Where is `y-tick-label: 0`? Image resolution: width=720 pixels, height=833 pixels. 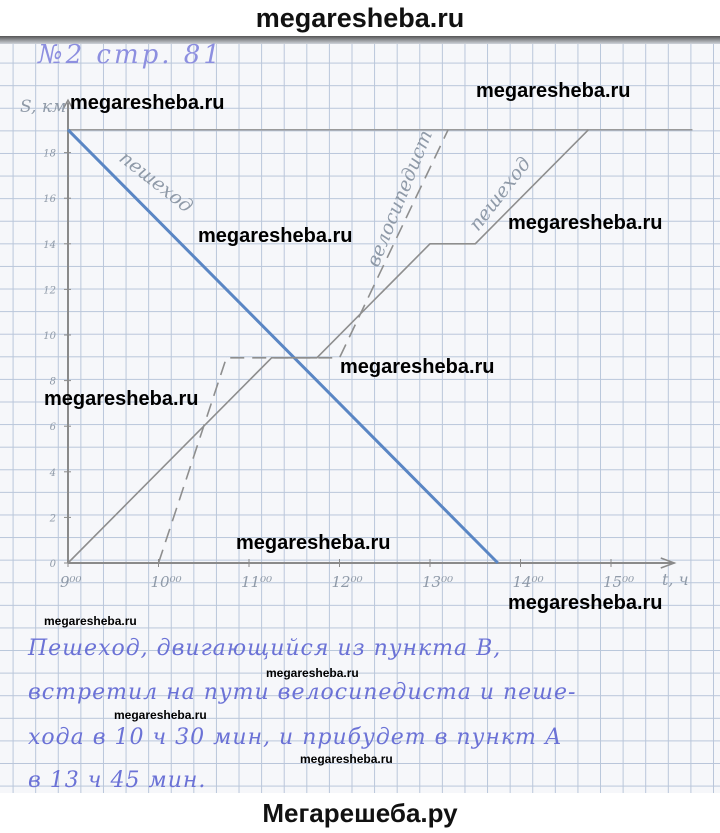 y-tick-label: 0 is located at coordinates (53, 564).